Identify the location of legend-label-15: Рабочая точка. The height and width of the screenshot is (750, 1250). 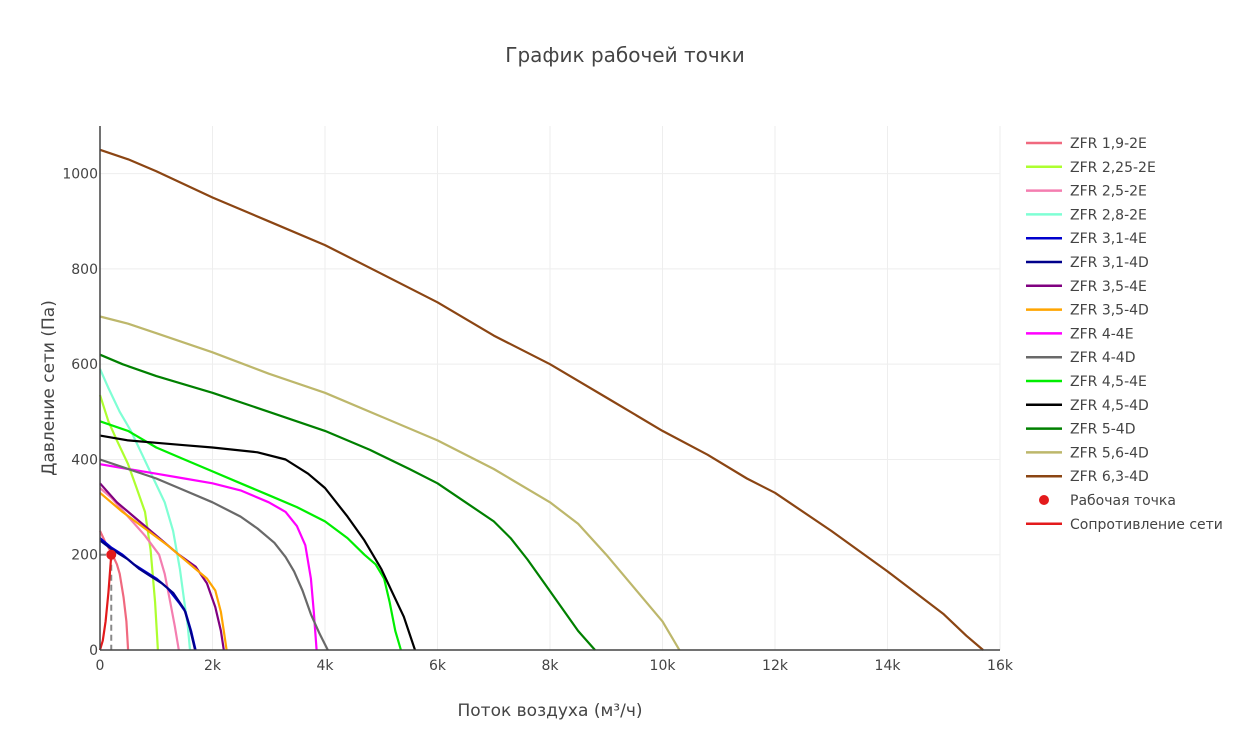
(1123, 501).